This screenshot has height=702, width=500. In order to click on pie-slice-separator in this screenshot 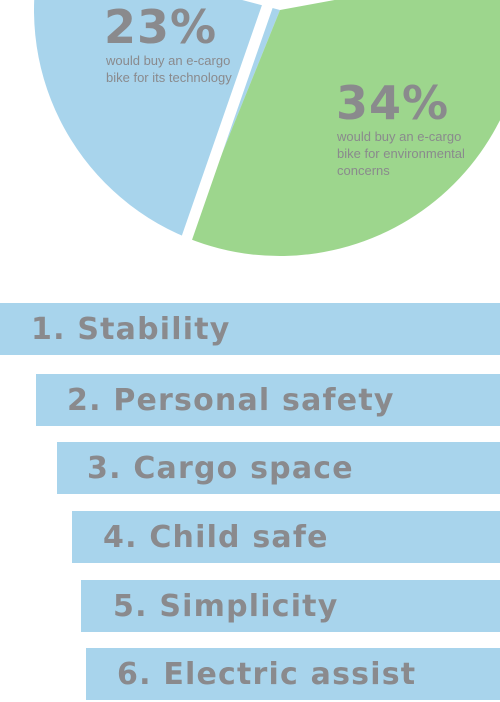, I will do `click(225, 129)`.